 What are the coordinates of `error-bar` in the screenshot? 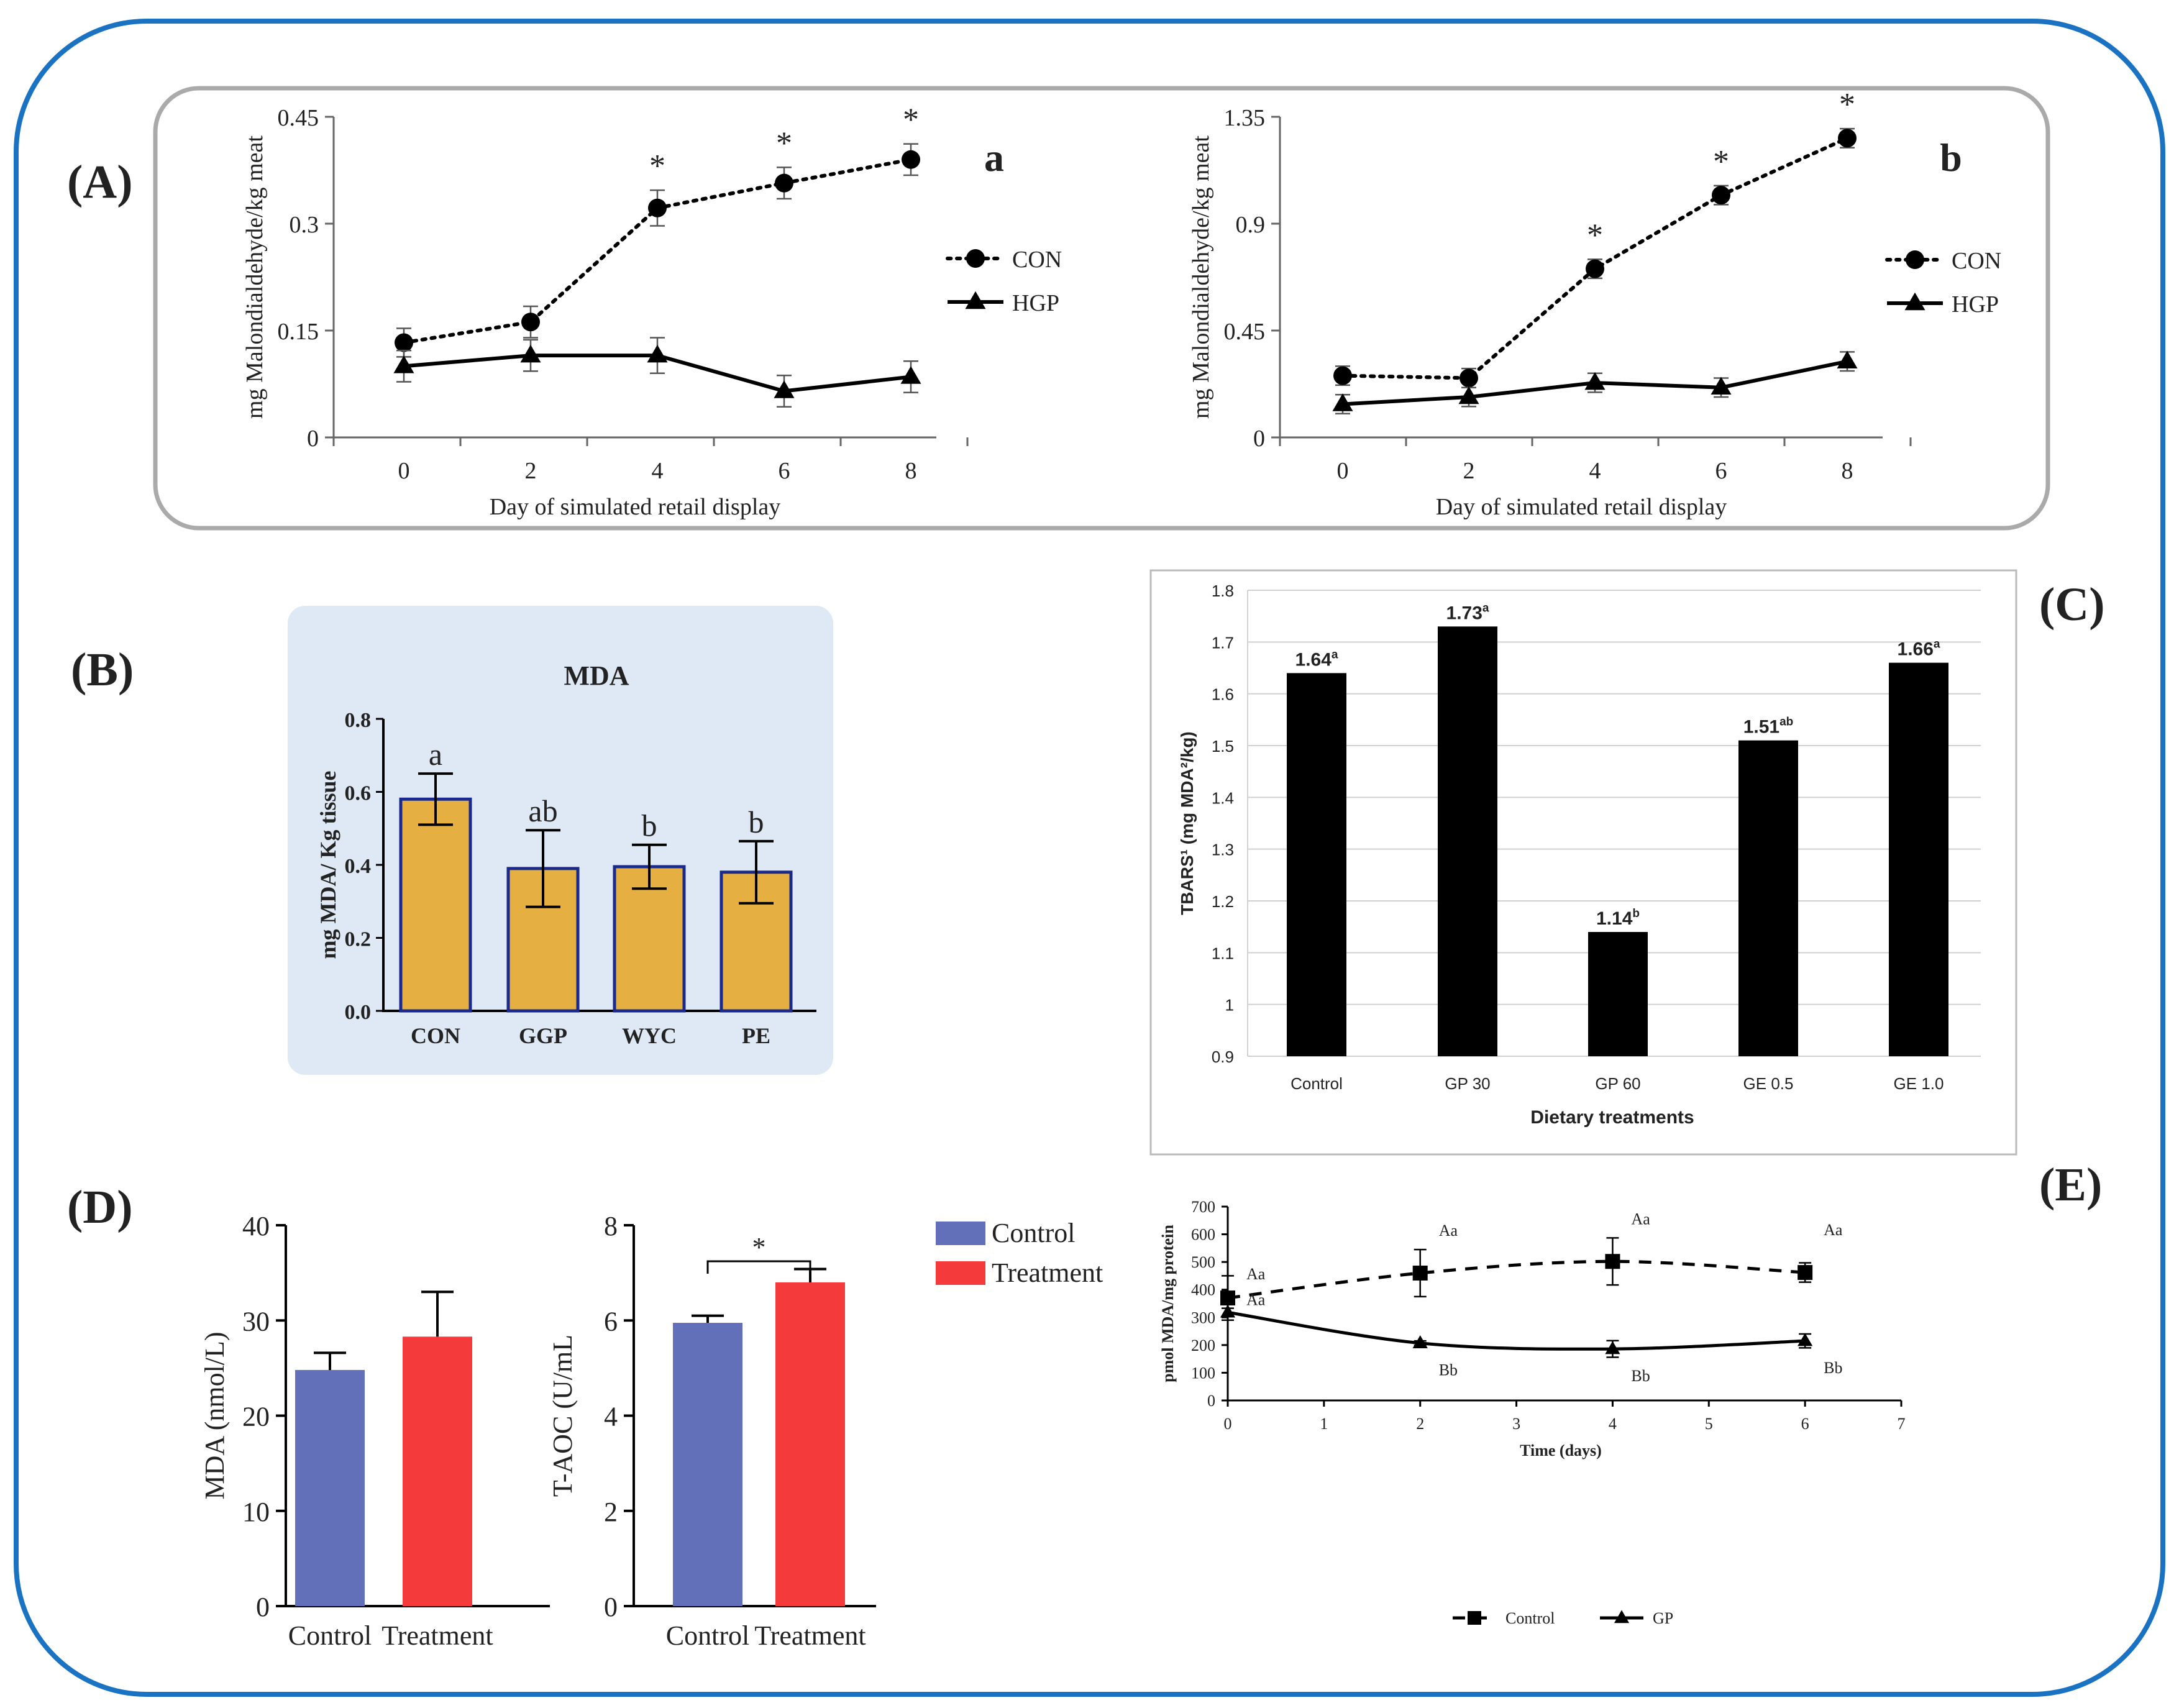 It's located at (437, 1313).